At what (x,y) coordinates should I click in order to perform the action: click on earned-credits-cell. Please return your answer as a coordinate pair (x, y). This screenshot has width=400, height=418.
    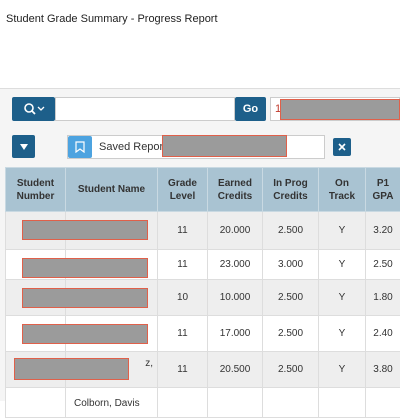
    Looking at the image, I should click on (235, 403).